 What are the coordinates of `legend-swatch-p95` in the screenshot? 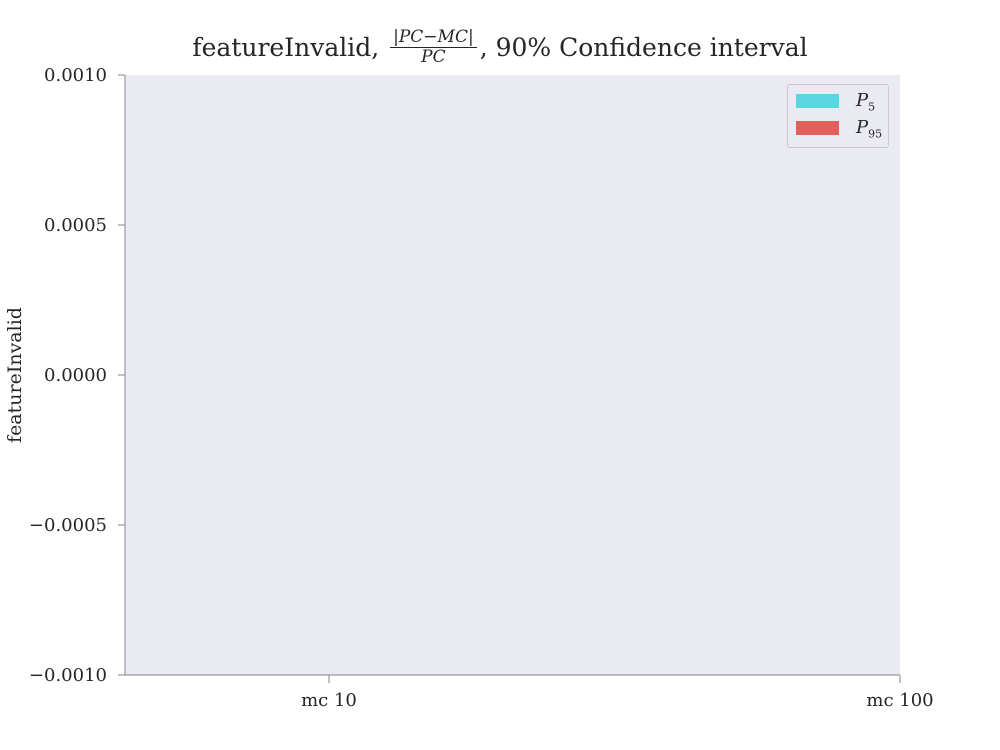 It's located at (817, 128).